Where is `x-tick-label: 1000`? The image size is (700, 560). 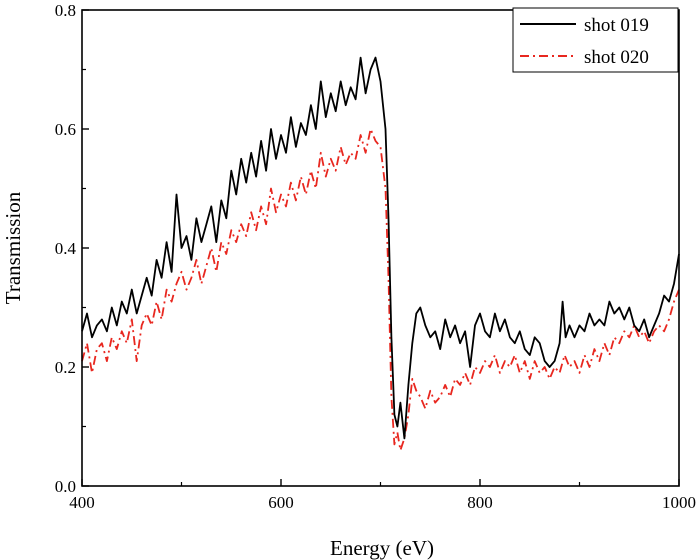 x-tick-label: 1000 is located at coordinates (679, 502).